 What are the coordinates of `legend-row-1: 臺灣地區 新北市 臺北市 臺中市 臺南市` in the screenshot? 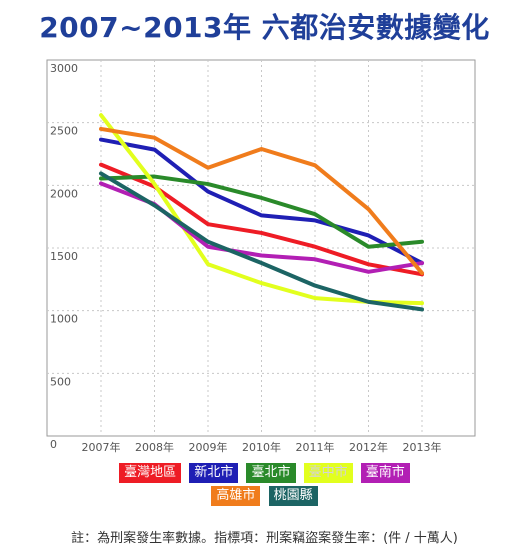 It's located at (264, 473).